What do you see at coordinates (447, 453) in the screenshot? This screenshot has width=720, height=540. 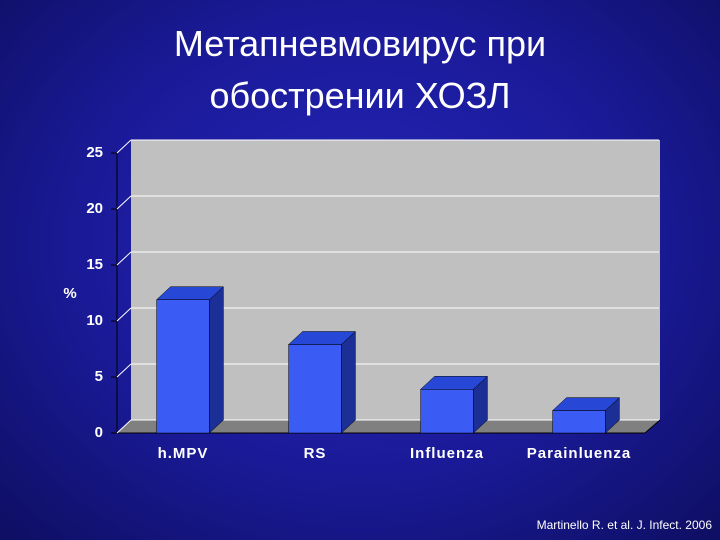 I see `x-tick-label: Influenza` at bounding box center [447, 453].